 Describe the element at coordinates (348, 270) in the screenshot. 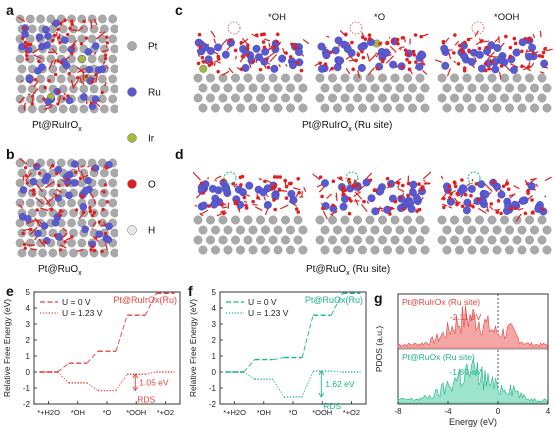

I see `caption-d: Pt@RuOx (Ru site)` at that location.